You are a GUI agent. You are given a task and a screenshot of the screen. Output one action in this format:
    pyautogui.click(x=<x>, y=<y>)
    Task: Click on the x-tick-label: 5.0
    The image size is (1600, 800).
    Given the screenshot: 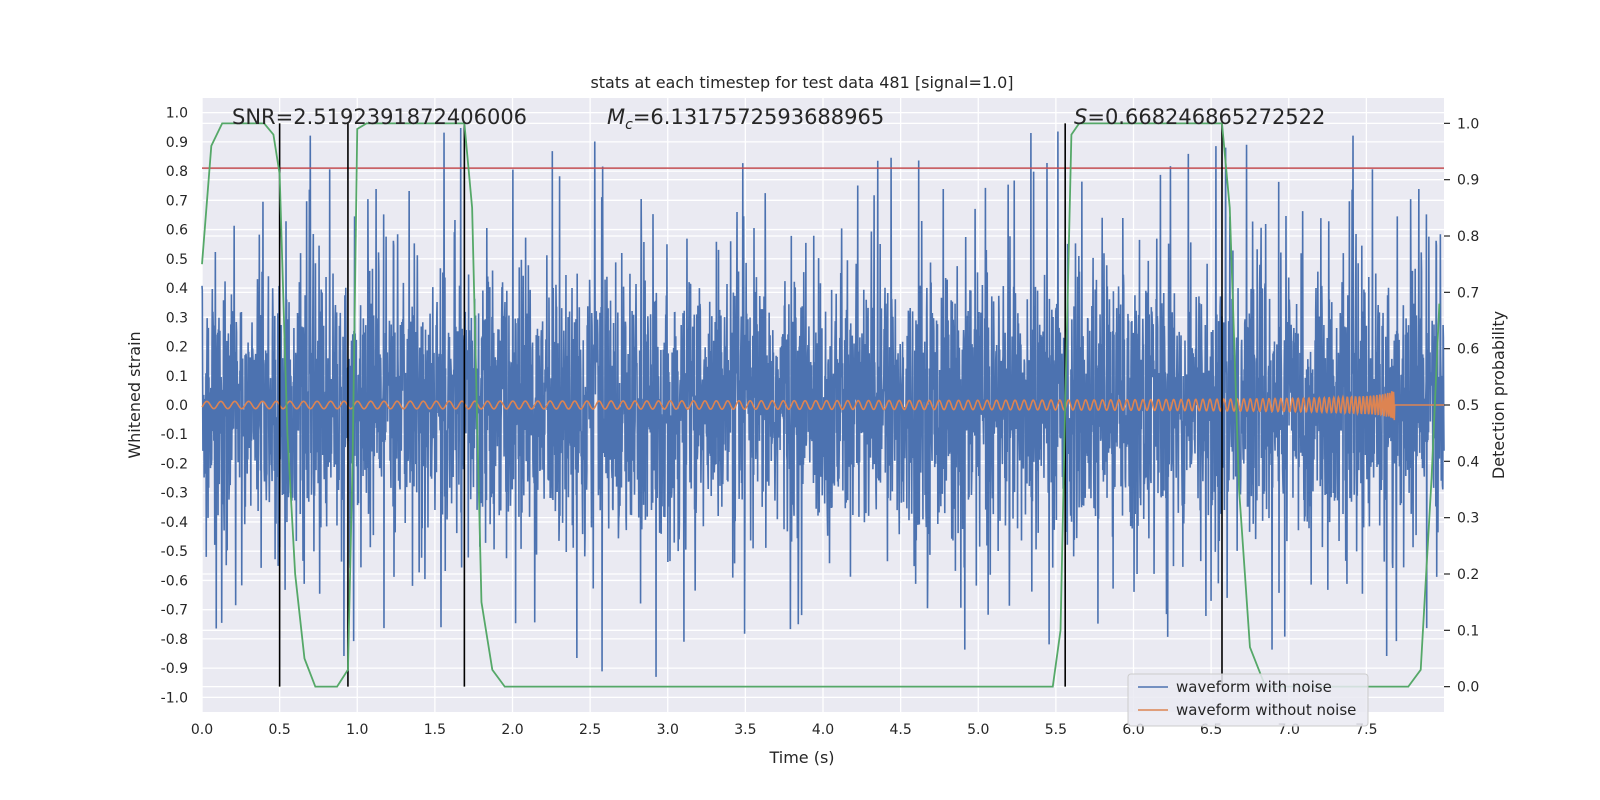 What is the action you would take?
    pyautogui.click(x=978, y=730)
    